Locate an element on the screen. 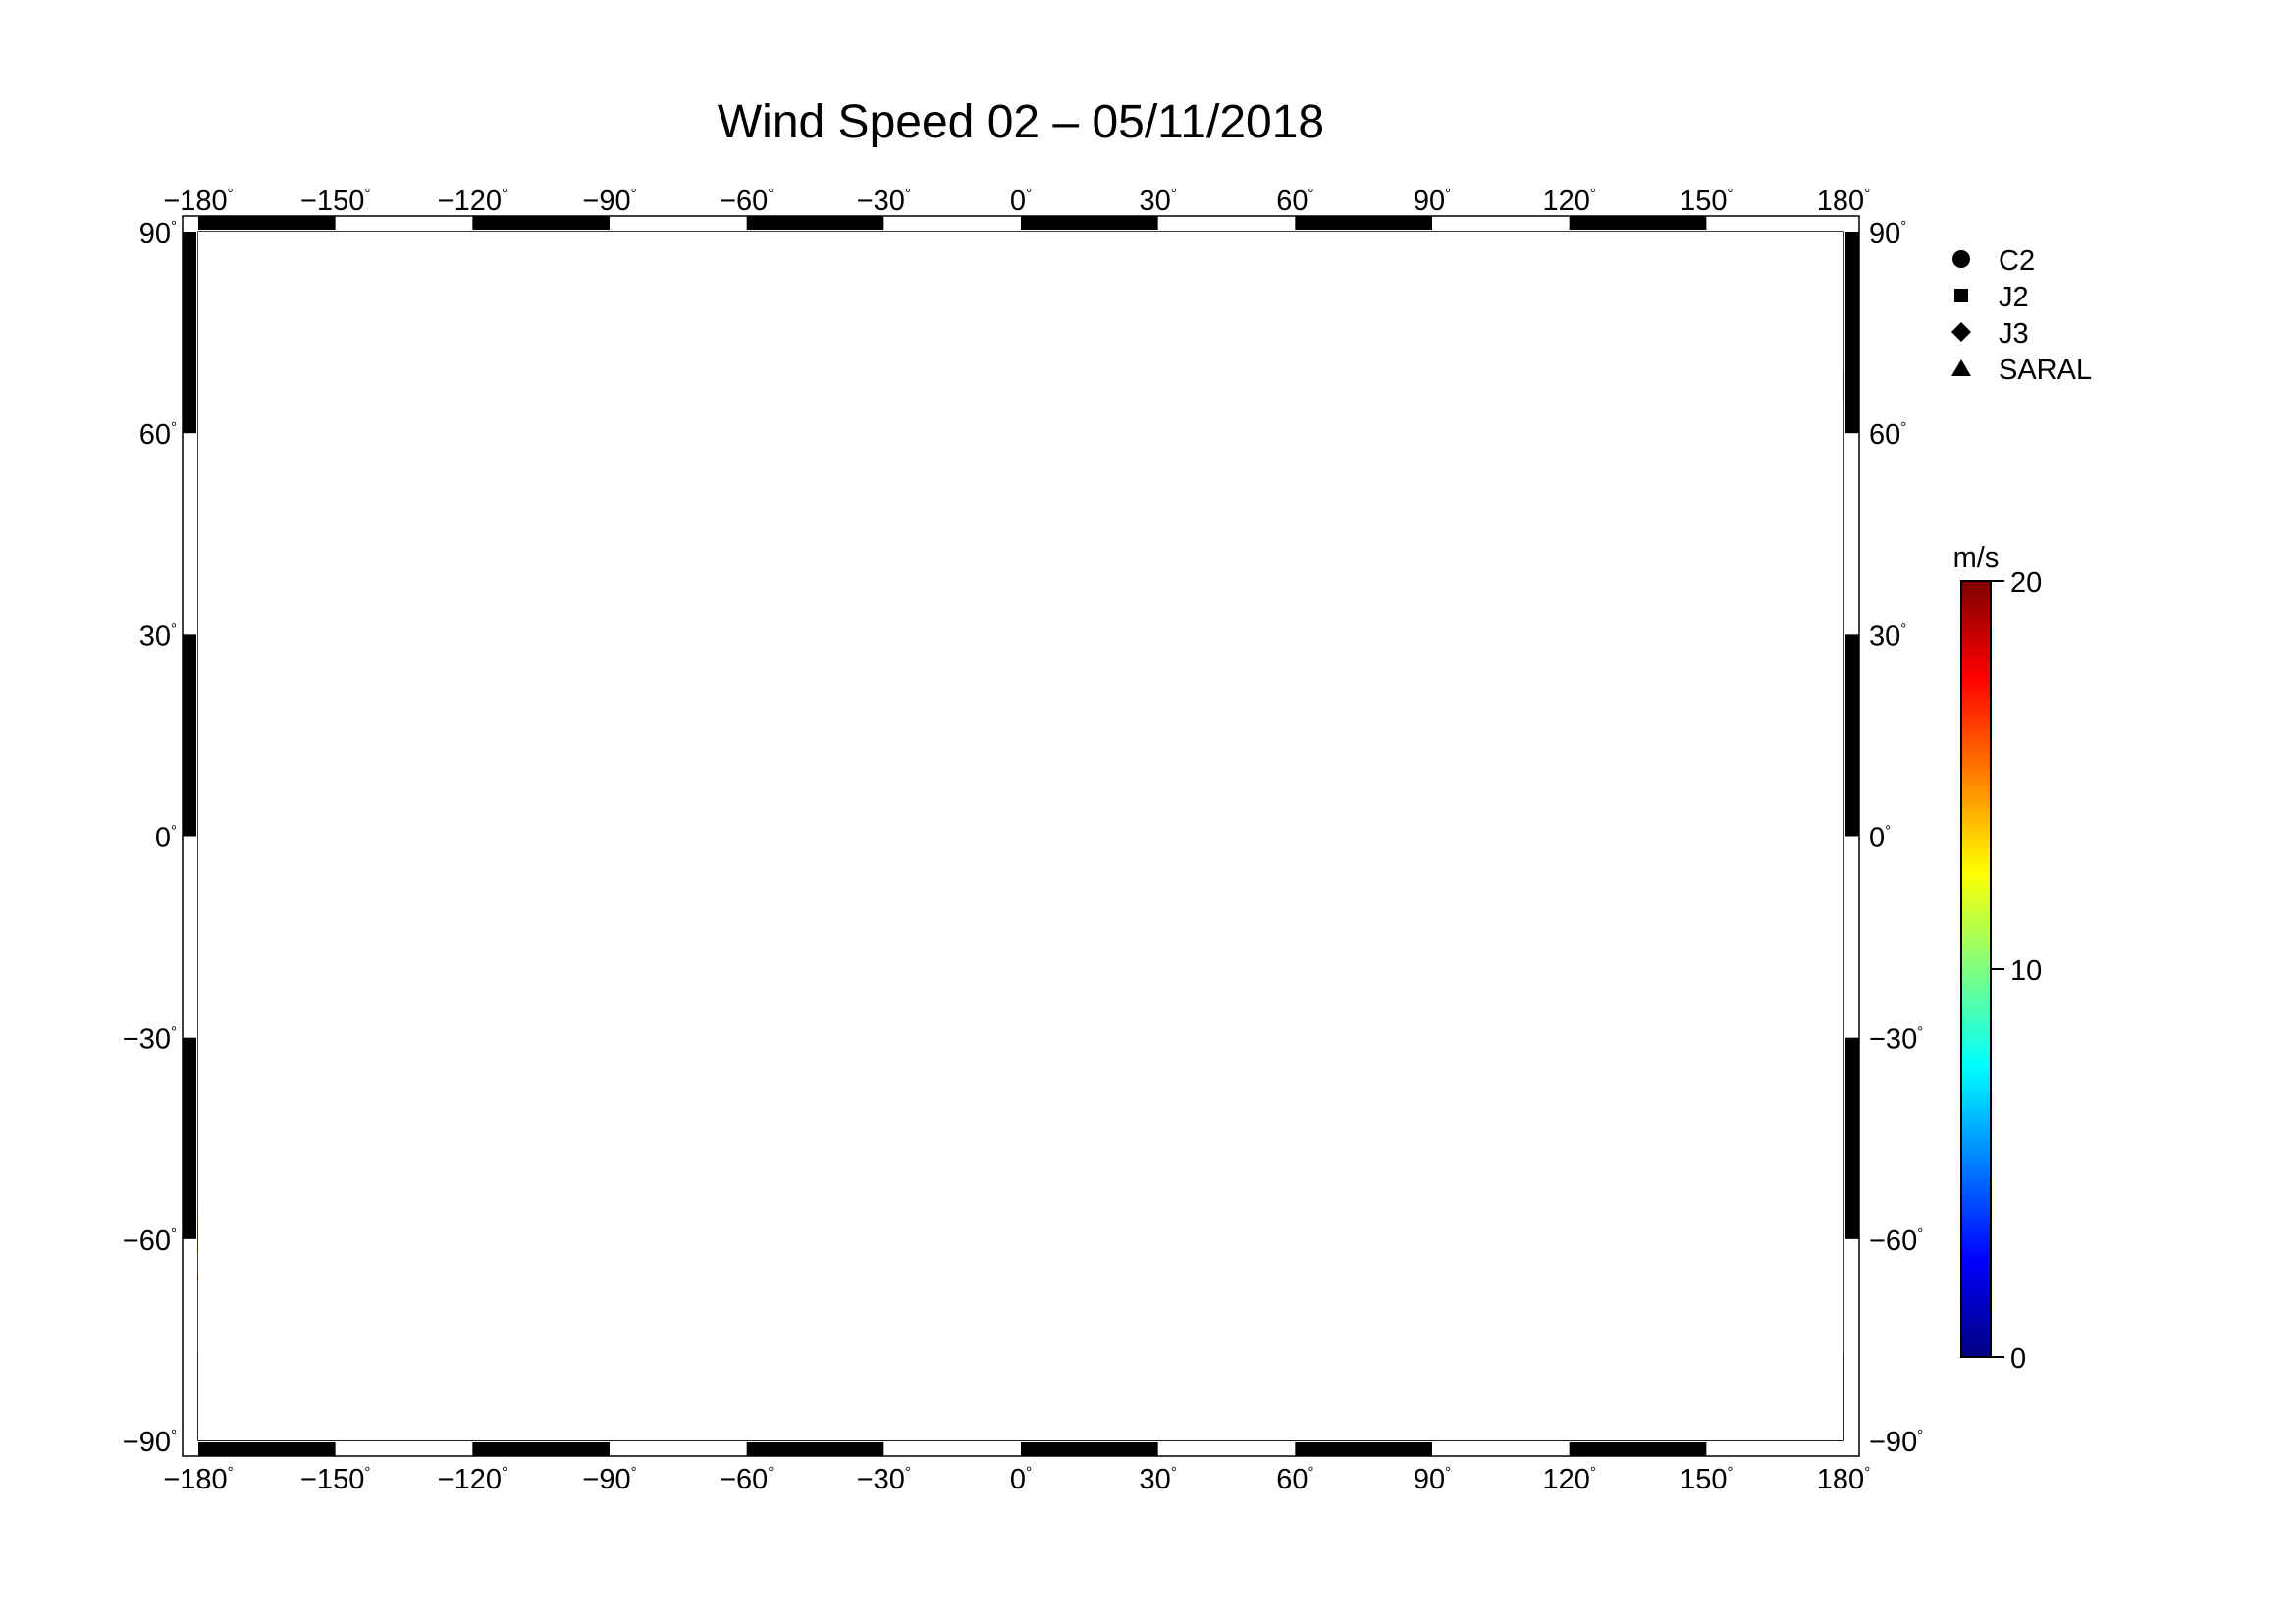  legend-label: J2 is located at coordinates (2014, 297).